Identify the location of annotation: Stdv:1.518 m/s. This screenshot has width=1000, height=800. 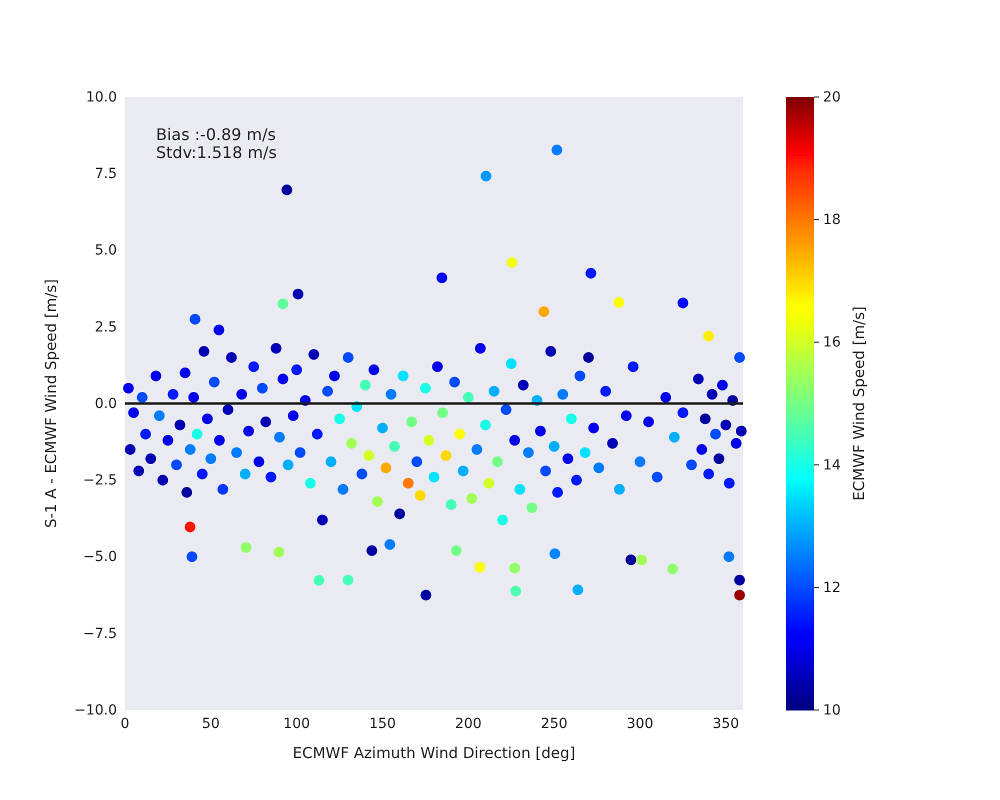
(216, 152).